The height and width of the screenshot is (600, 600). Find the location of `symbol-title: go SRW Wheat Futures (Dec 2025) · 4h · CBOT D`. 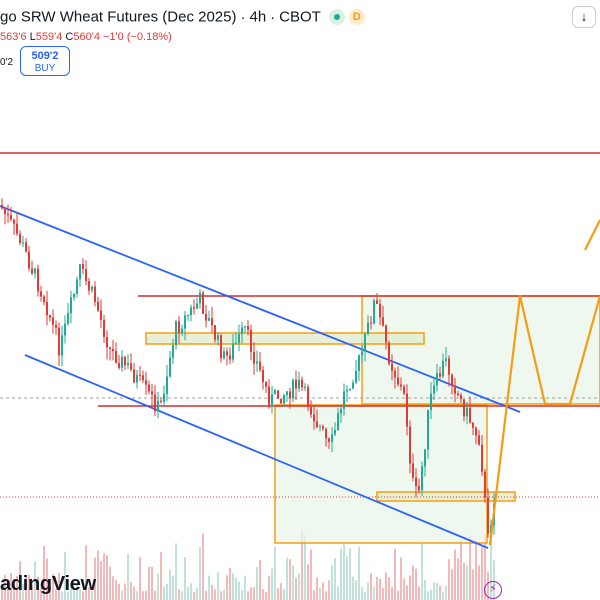

symbol-title: go SRW Wheat Futures (Dec 2025) · 4h · CBOT D is located at coordinates (182, 17).